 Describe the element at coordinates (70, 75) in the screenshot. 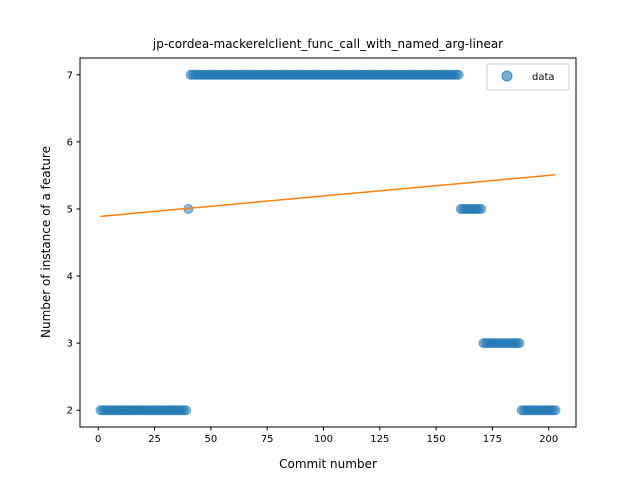

I see `y-tick-label: 7` at that location.